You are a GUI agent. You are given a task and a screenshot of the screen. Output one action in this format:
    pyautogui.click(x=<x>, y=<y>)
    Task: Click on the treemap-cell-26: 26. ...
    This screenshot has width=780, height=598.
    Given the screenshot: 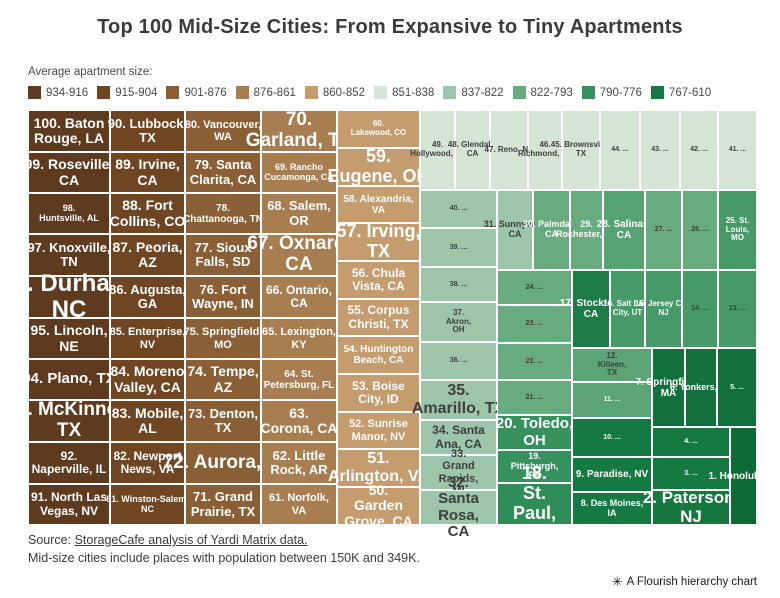 What is the action you would take?
    pyautogui.click(x=700, y=230)
    